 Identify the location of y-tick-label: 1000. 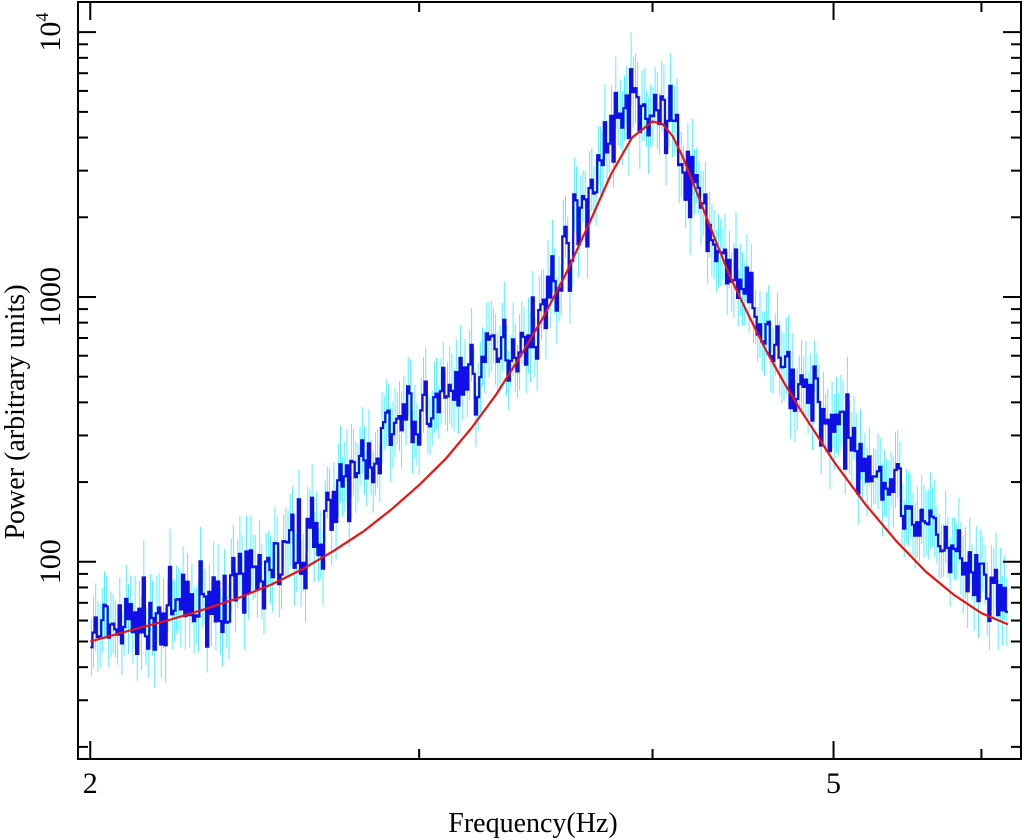
(50, 297).